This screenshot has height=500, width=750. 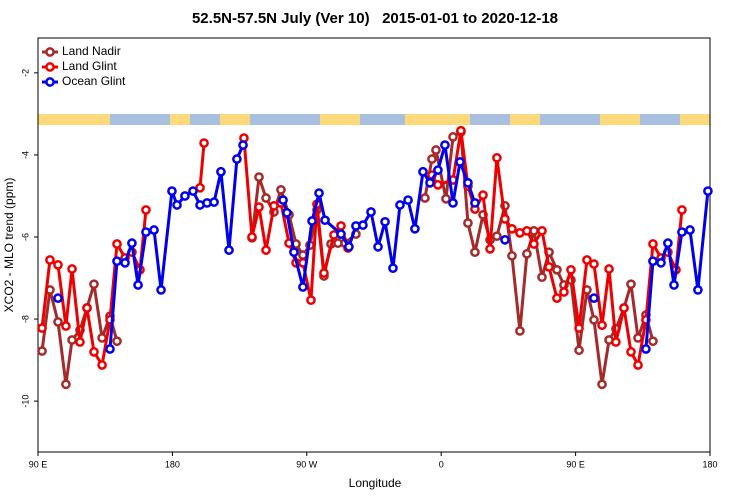 I want to click on y-tick-label: -2, so click(x=25, y=73).